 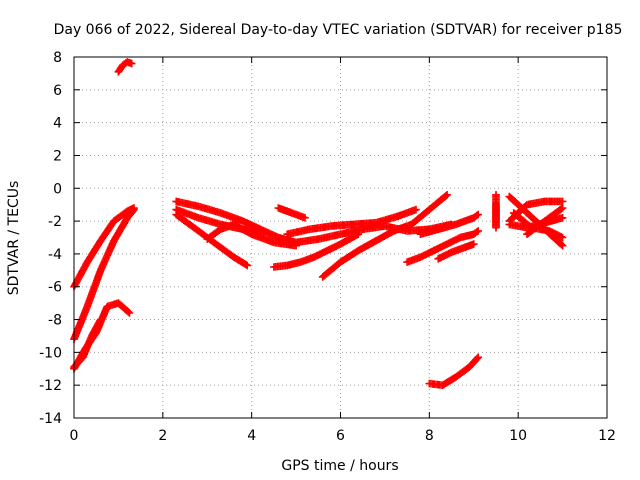 What do you see at coordinates (339, 466) in the screenshot?
I see `x-axis-label: GPS time / hours` at bounding box center [339, 466].